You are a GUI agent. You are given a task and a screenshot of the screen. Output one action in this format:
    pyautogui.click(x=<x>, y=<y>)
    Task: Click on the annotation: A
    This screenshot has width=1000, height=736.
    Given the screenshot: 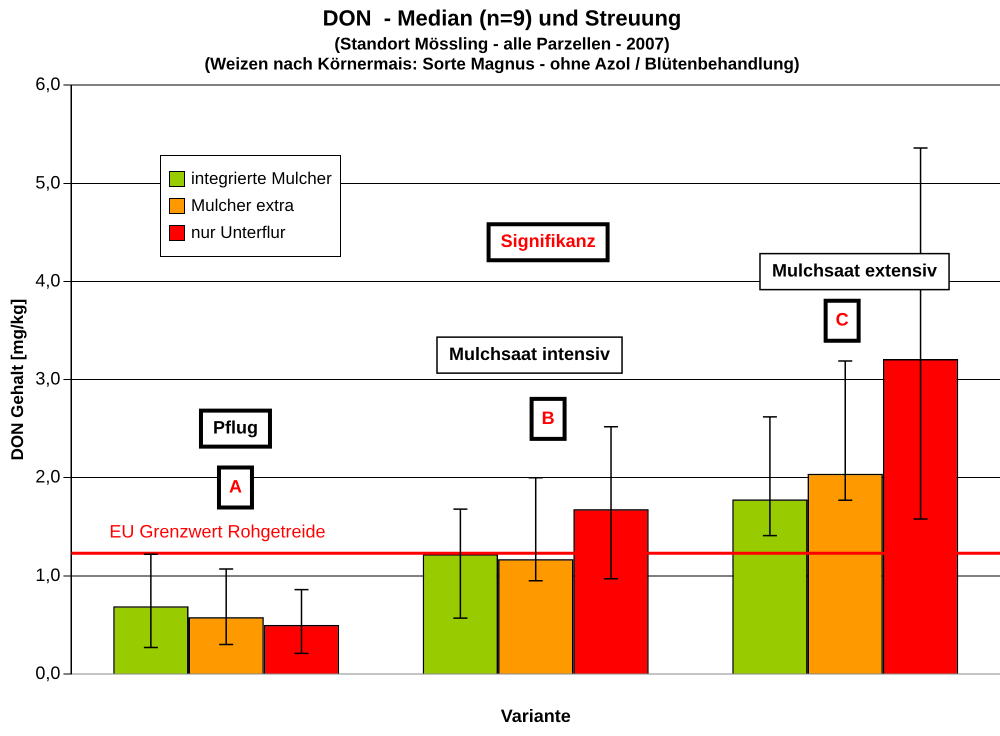 What is the action you would take?
    pyautogui.click(x=235, y=486)
    